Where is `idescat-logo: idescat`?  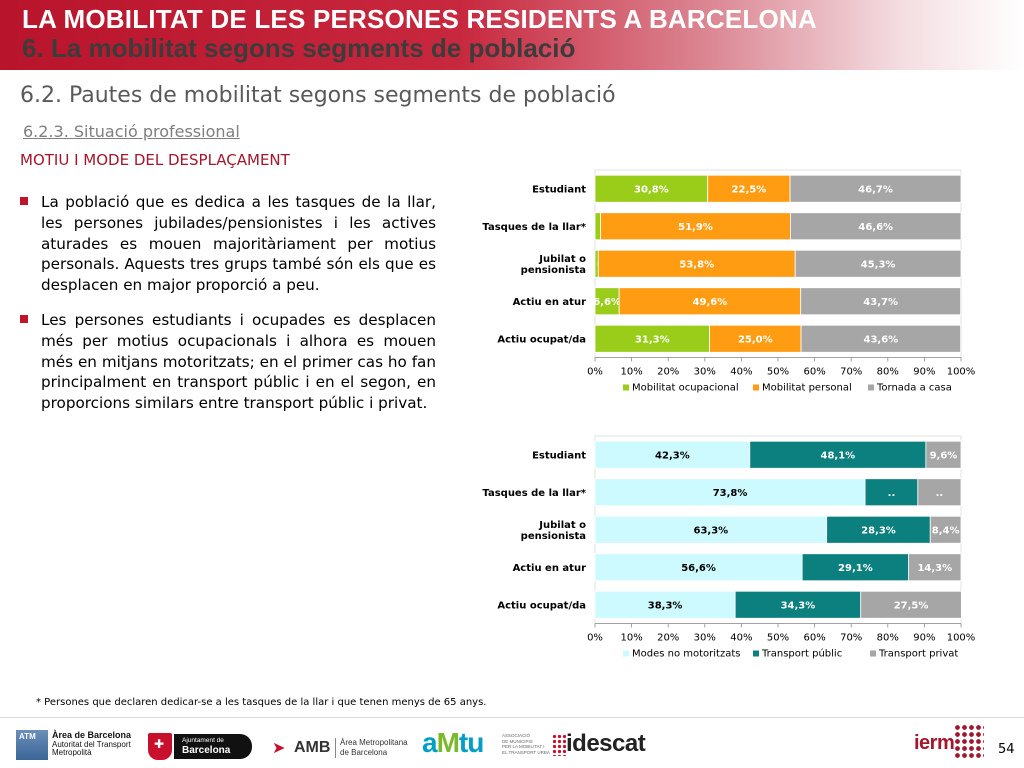
idescat-logo: idescat is located at coordinates (602, 744).